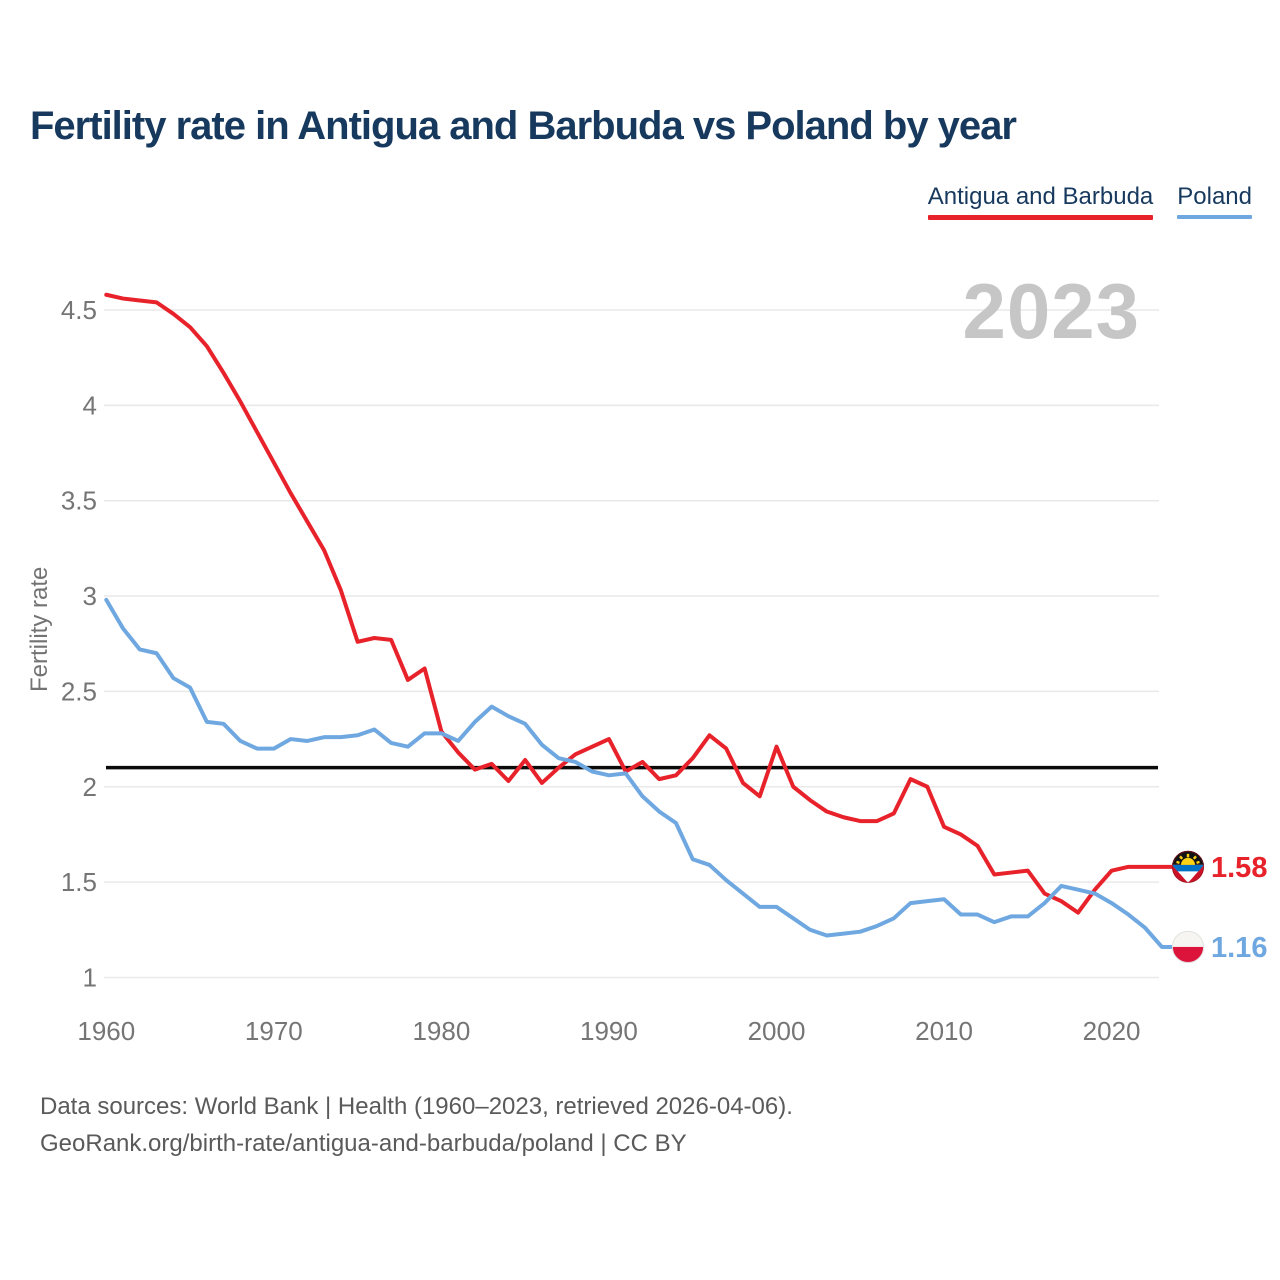 Image resolution: width=1280 pixels, height=1280 pixels. What do you see at coordinates (1188, 938) in the screenshot?
I see `flag-part-white-band` at bounding box center [1188, 938].